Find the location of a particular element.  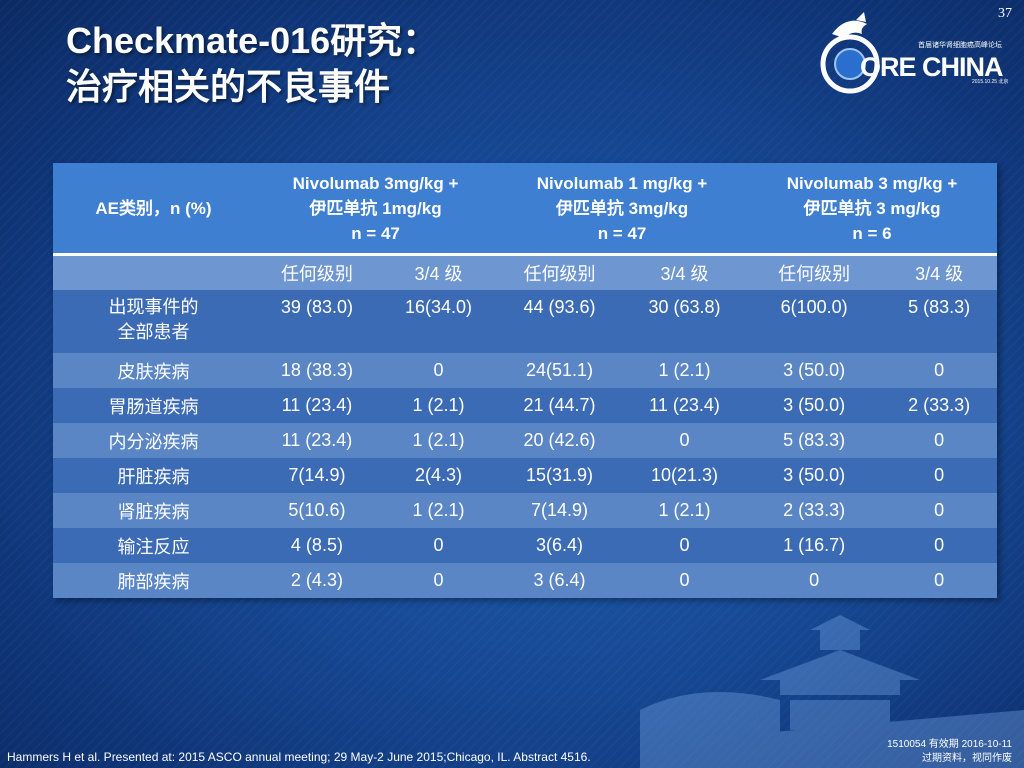

dragon-ring-icon is located at coordinates (850, 53).